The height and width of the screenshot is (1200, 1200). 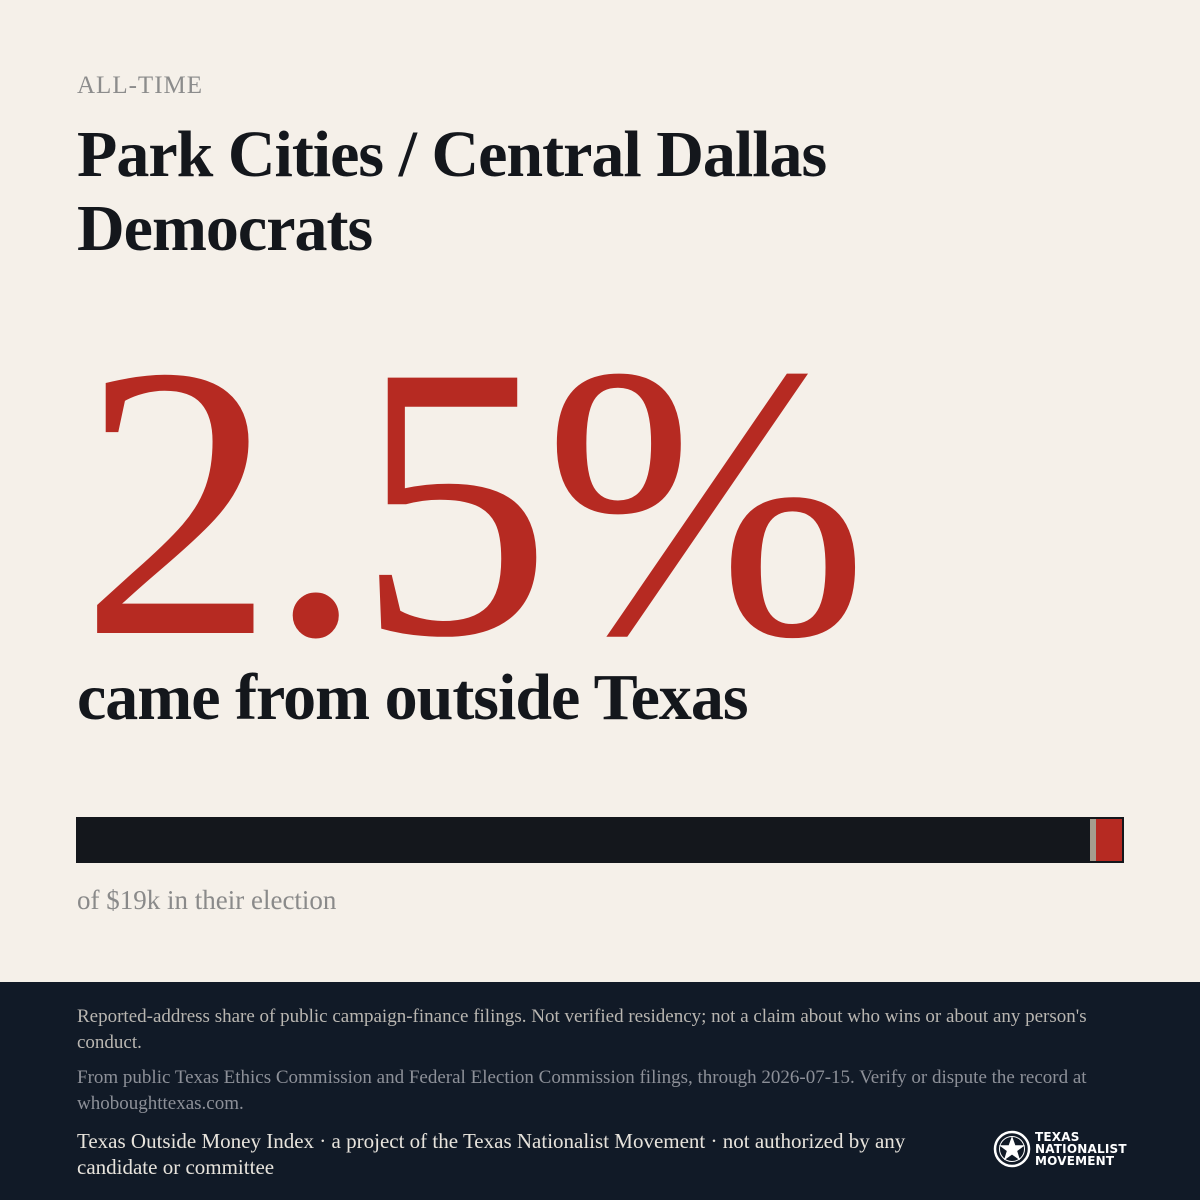 I want to click on logo-line-3: MOVEMENT, so click(x=1075, y=1161).